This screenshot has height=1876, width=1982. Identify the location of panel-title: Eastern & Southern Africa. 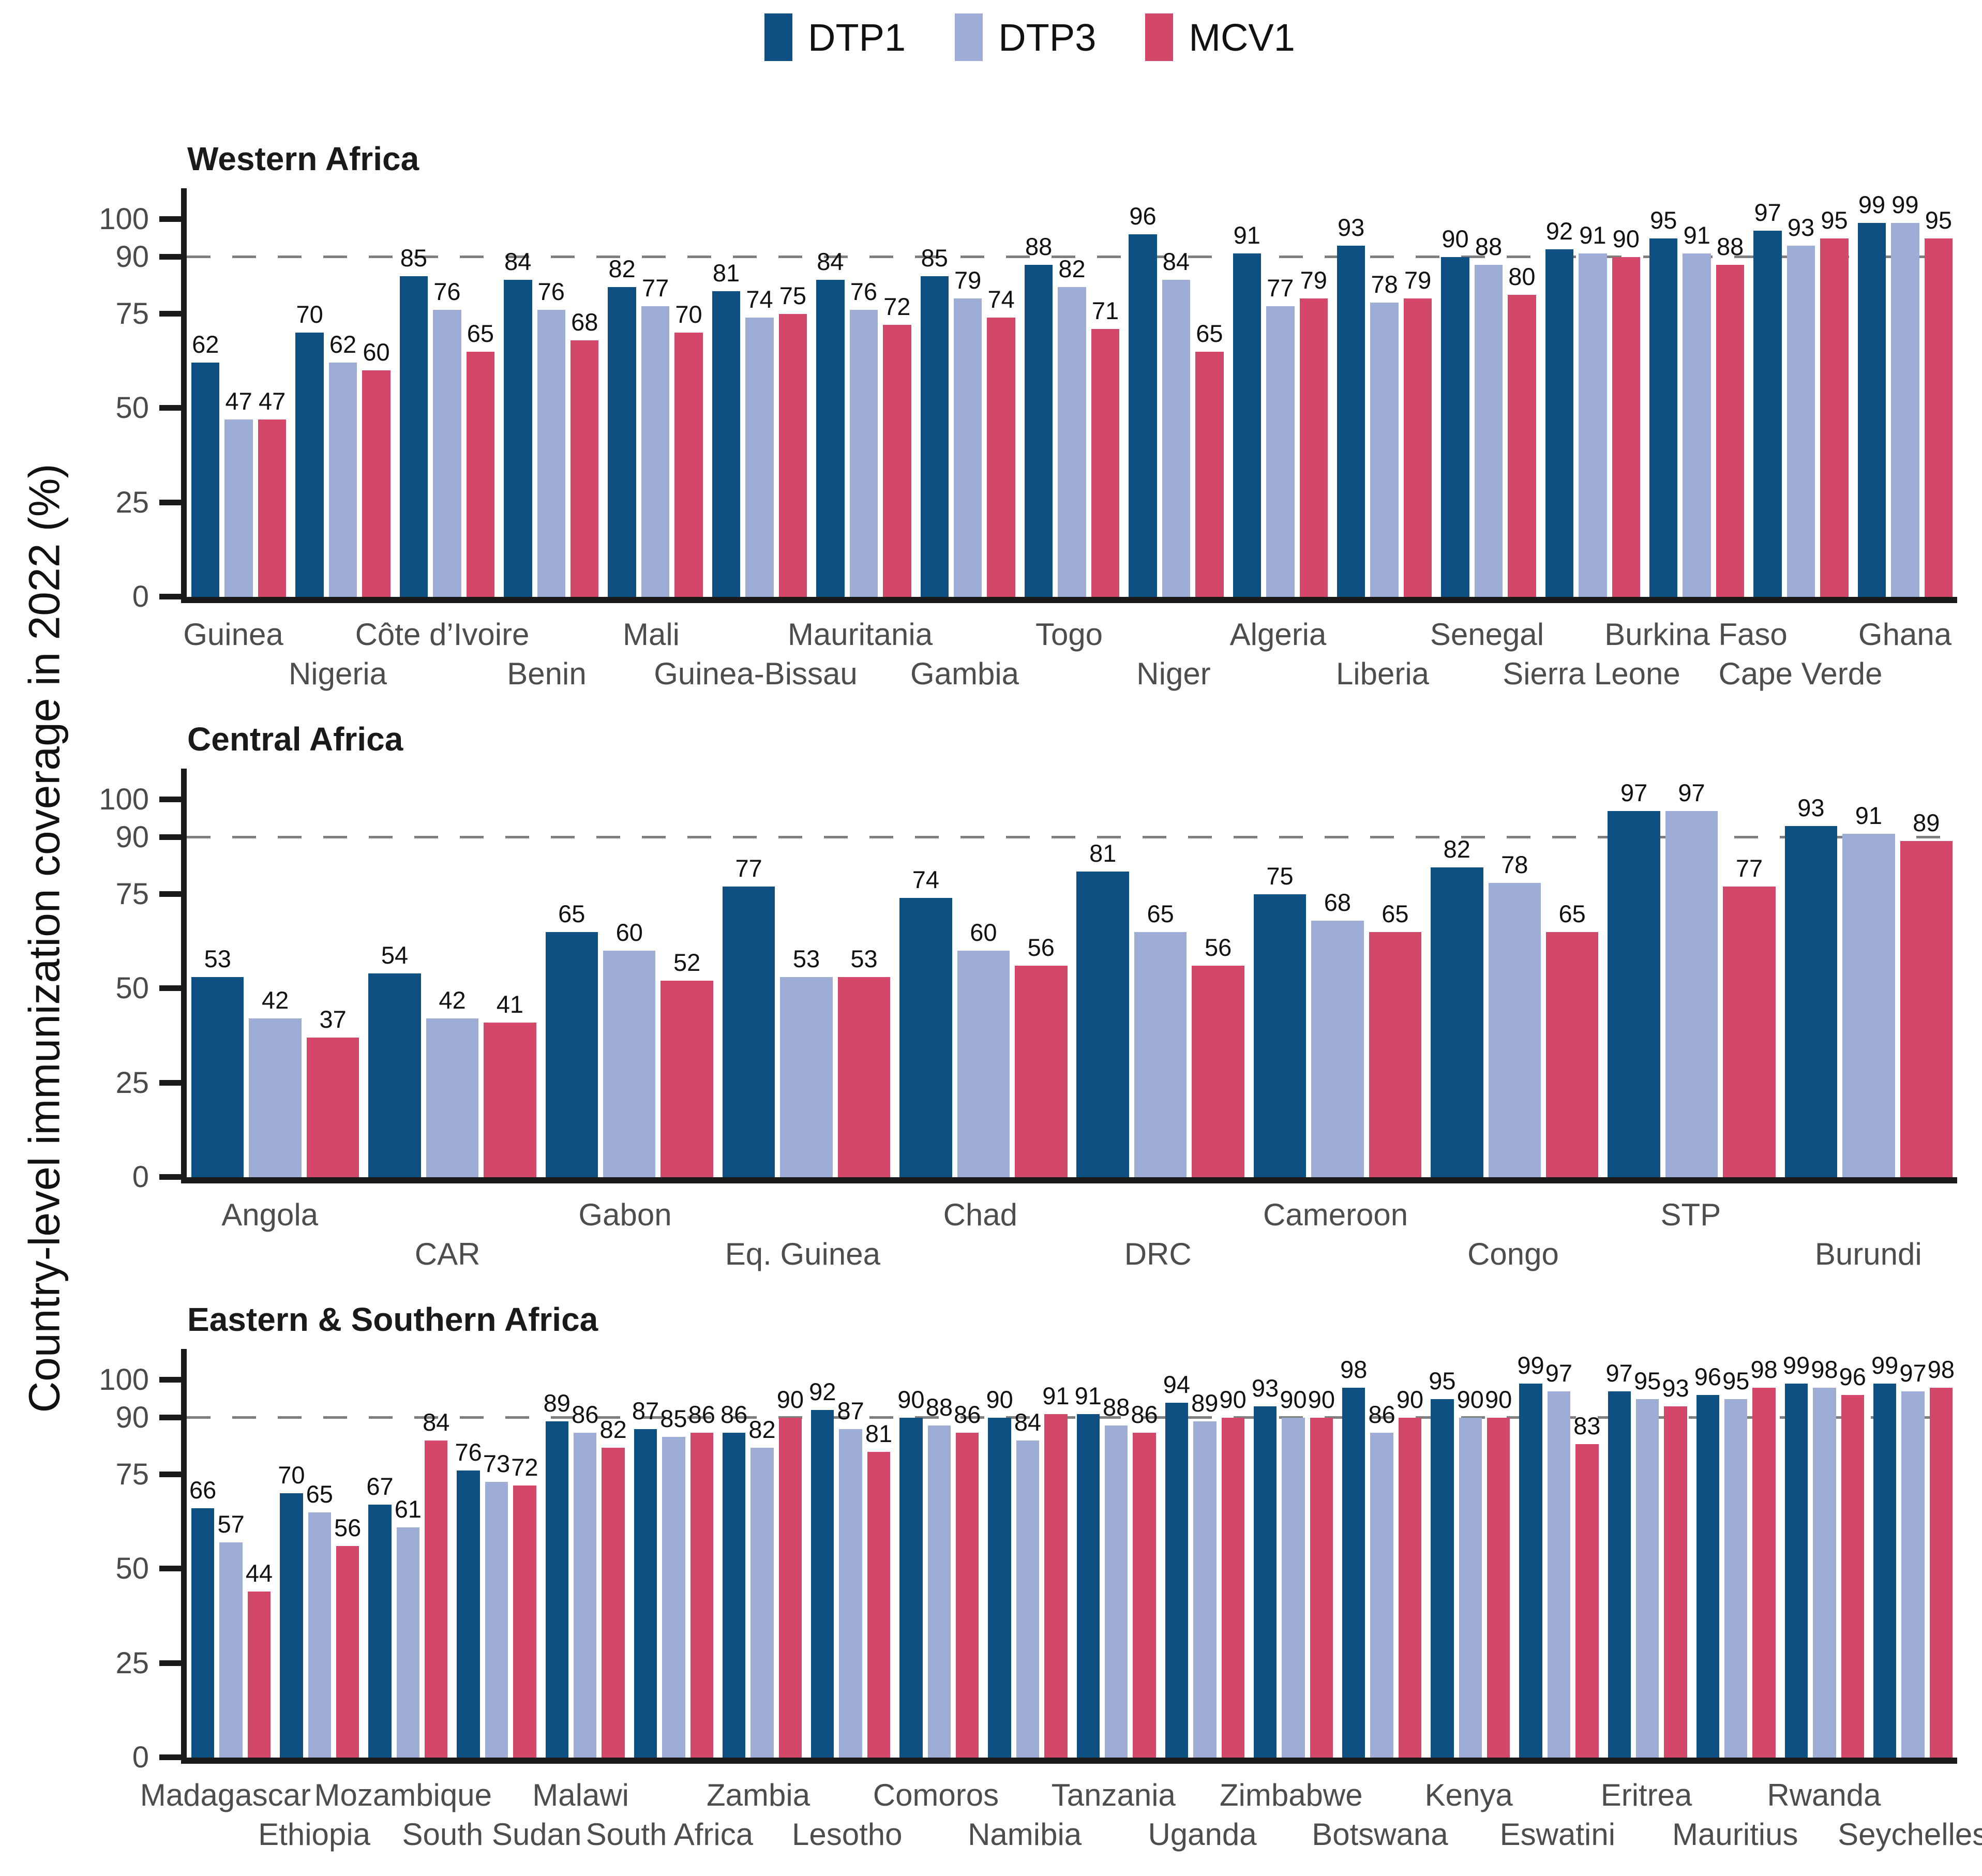
(392, 1319).